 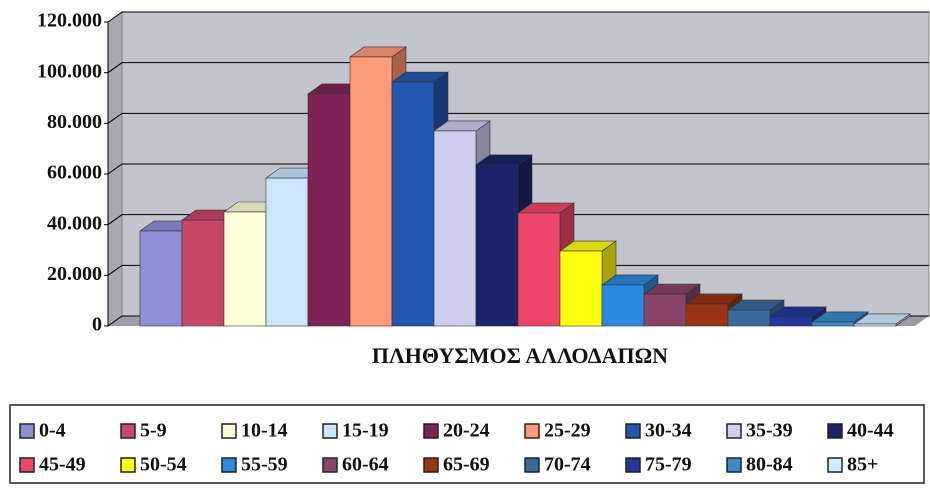 I want to click on legend-label: 25-29, so click(x=567, y=431).